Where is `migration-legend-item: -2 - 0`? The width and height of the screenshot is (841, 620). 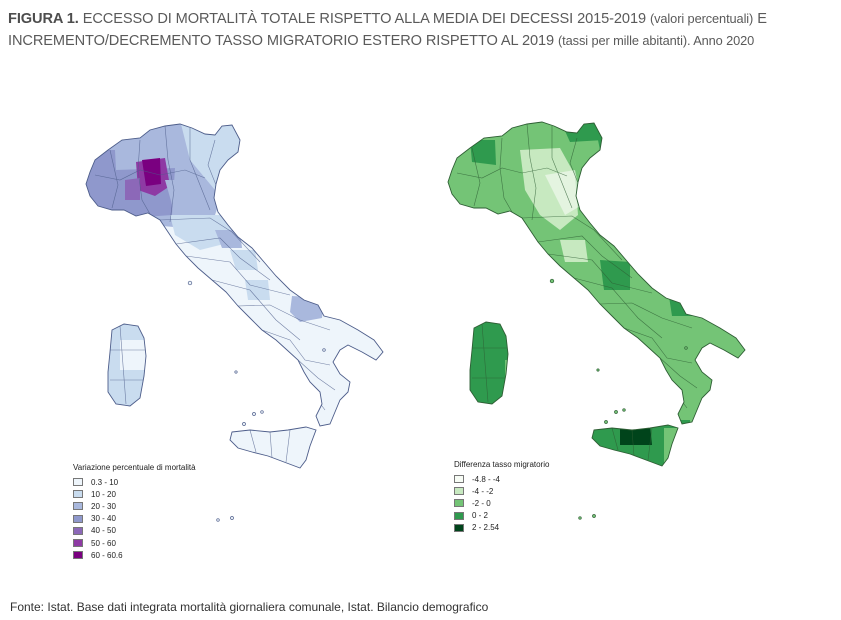
migration-legend-item: -2 - 0 is located at coordinates (501, 503).